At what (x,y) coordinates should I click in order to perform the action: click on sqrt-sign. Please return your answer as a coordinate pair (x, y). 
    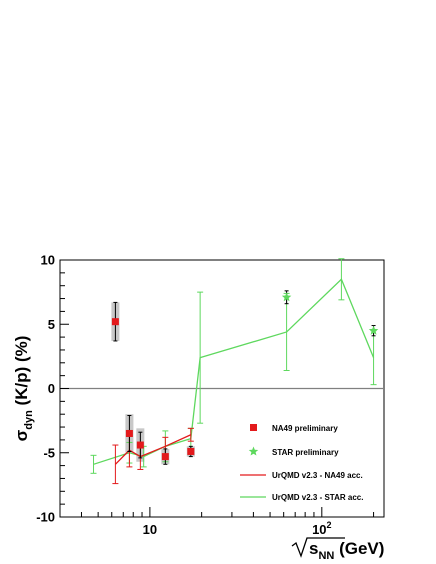
    Looking at the image, I should click on (318, 547).